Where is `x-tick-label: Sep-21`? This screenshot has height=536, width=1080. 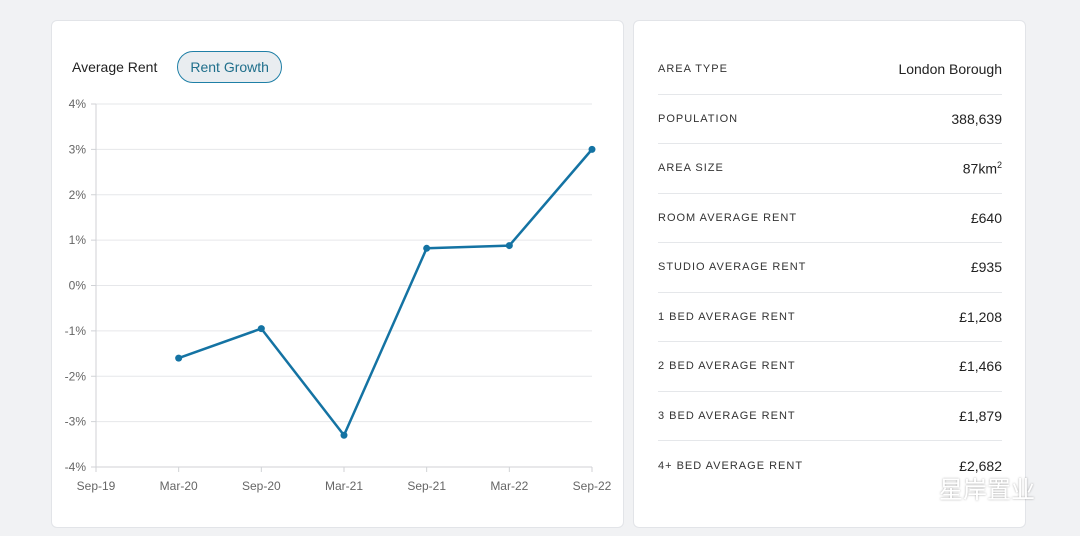
x-tick-label: Sep-21 is located at coordinates (426, 486).